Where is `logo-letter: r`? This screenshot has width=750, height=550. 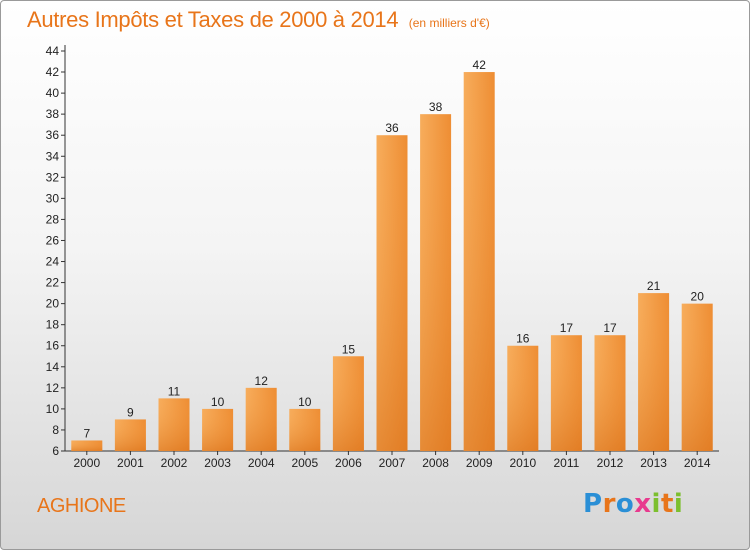 logo-letter: r is located at coordinates (609, 504).